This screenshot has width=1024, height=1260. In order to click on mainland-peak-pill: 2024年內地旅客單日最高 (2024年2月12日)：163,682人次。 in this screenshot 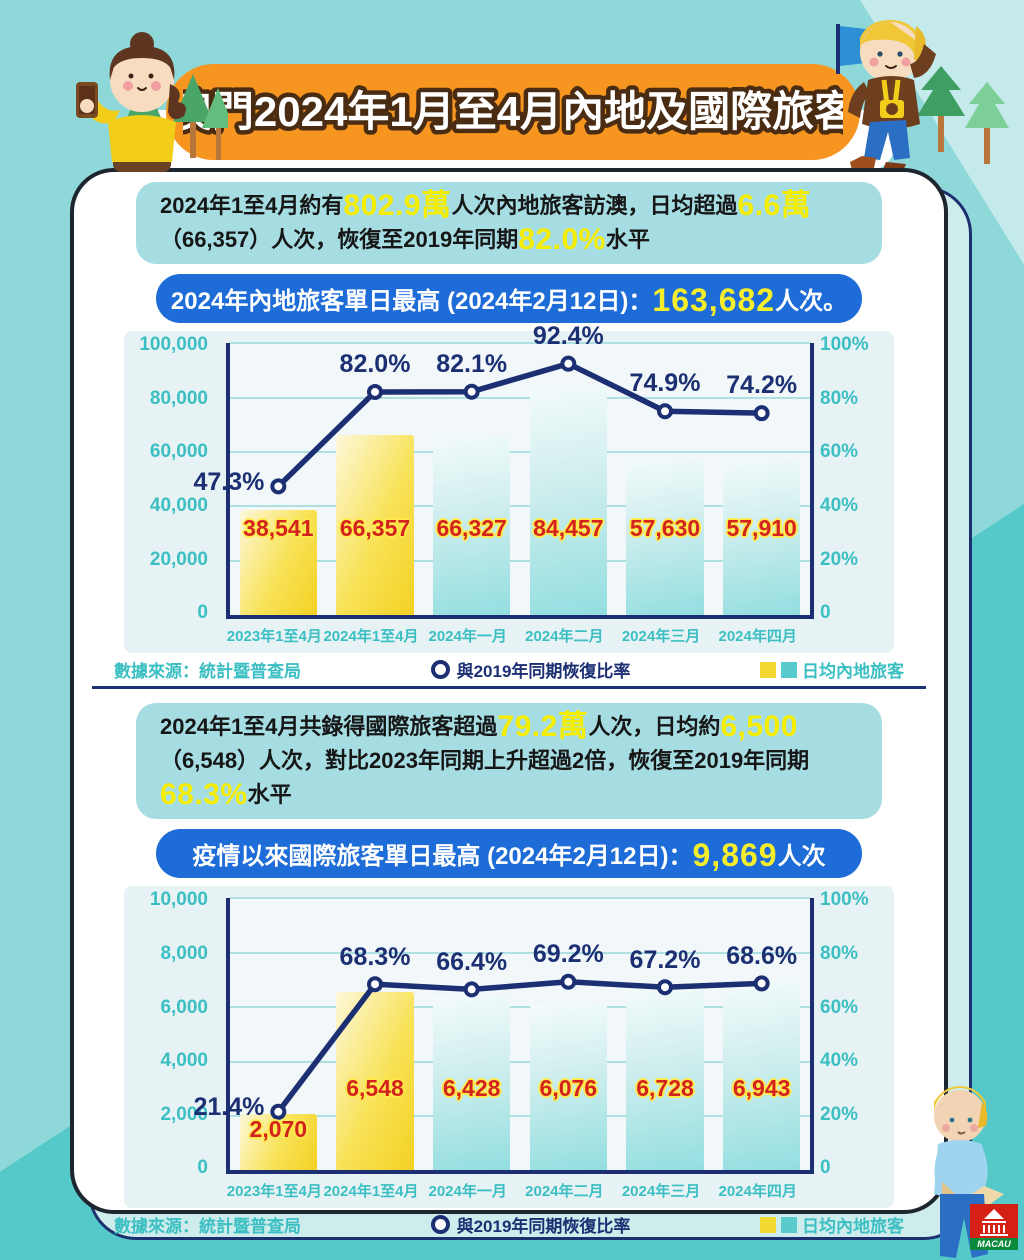, I will do `click(509, 299)`.